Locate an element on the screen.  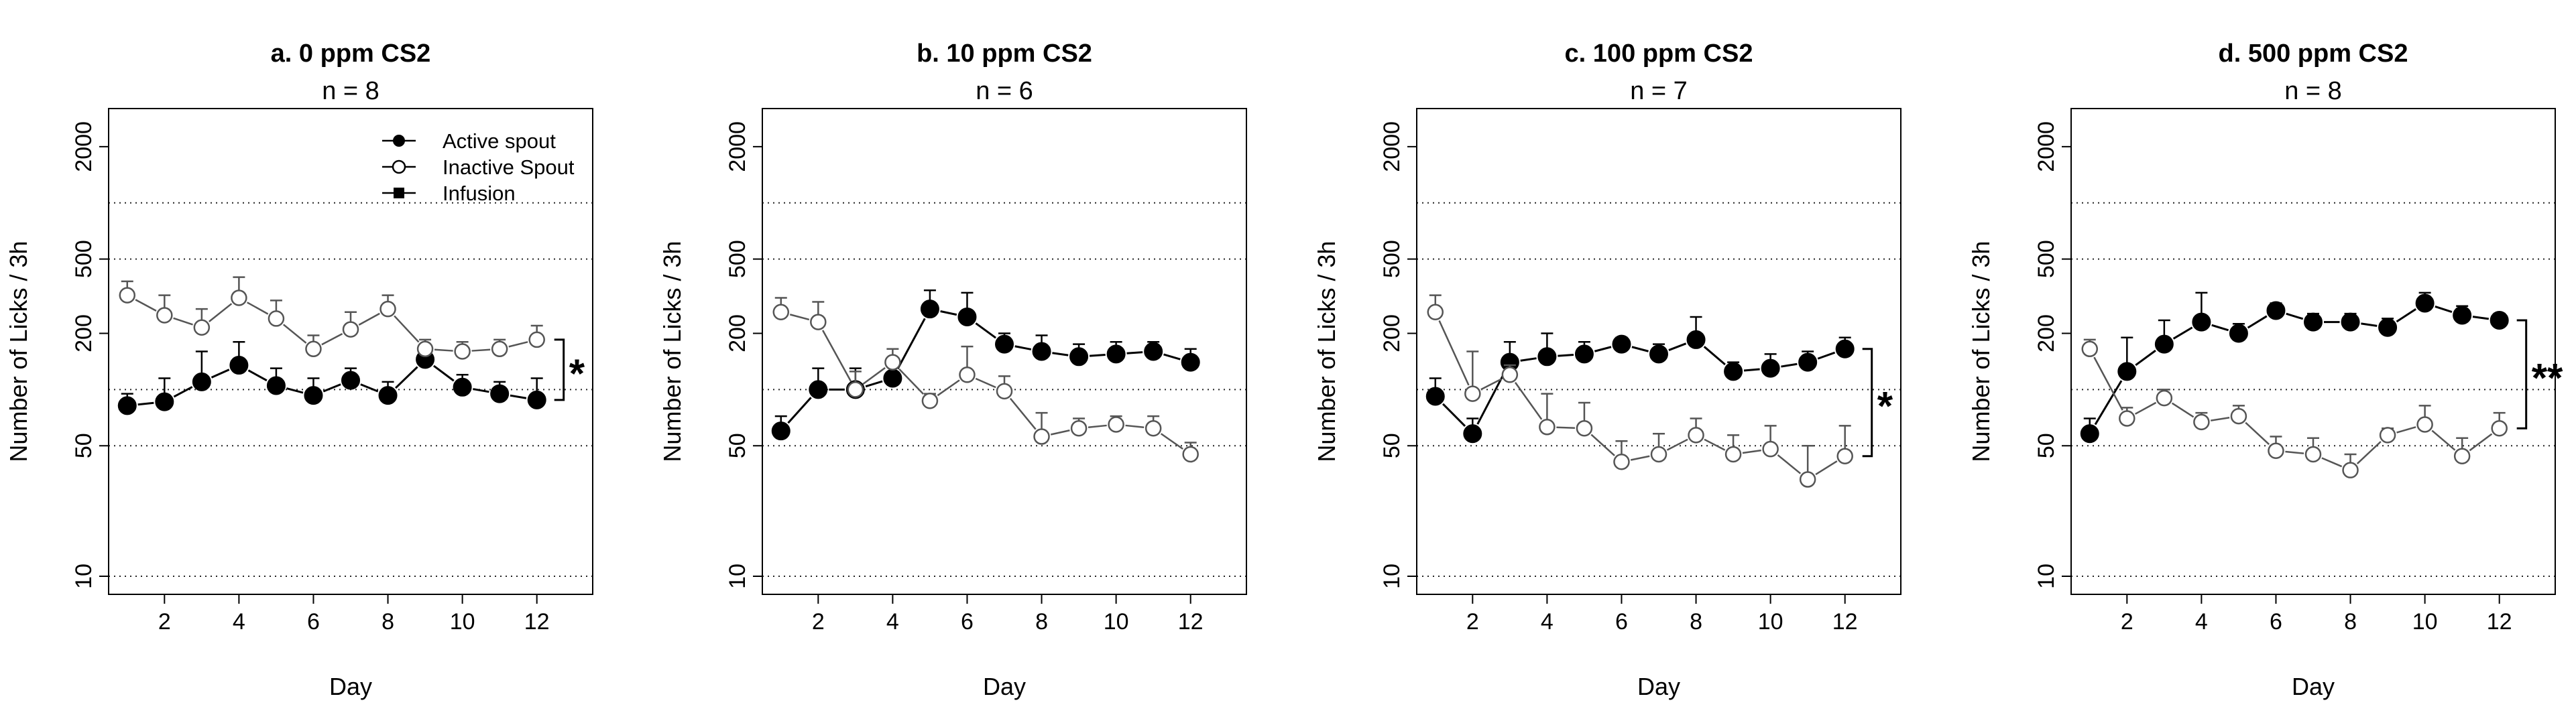
chart-title: d. 500 ppm CS2 is located at coordinates (2313, 54).